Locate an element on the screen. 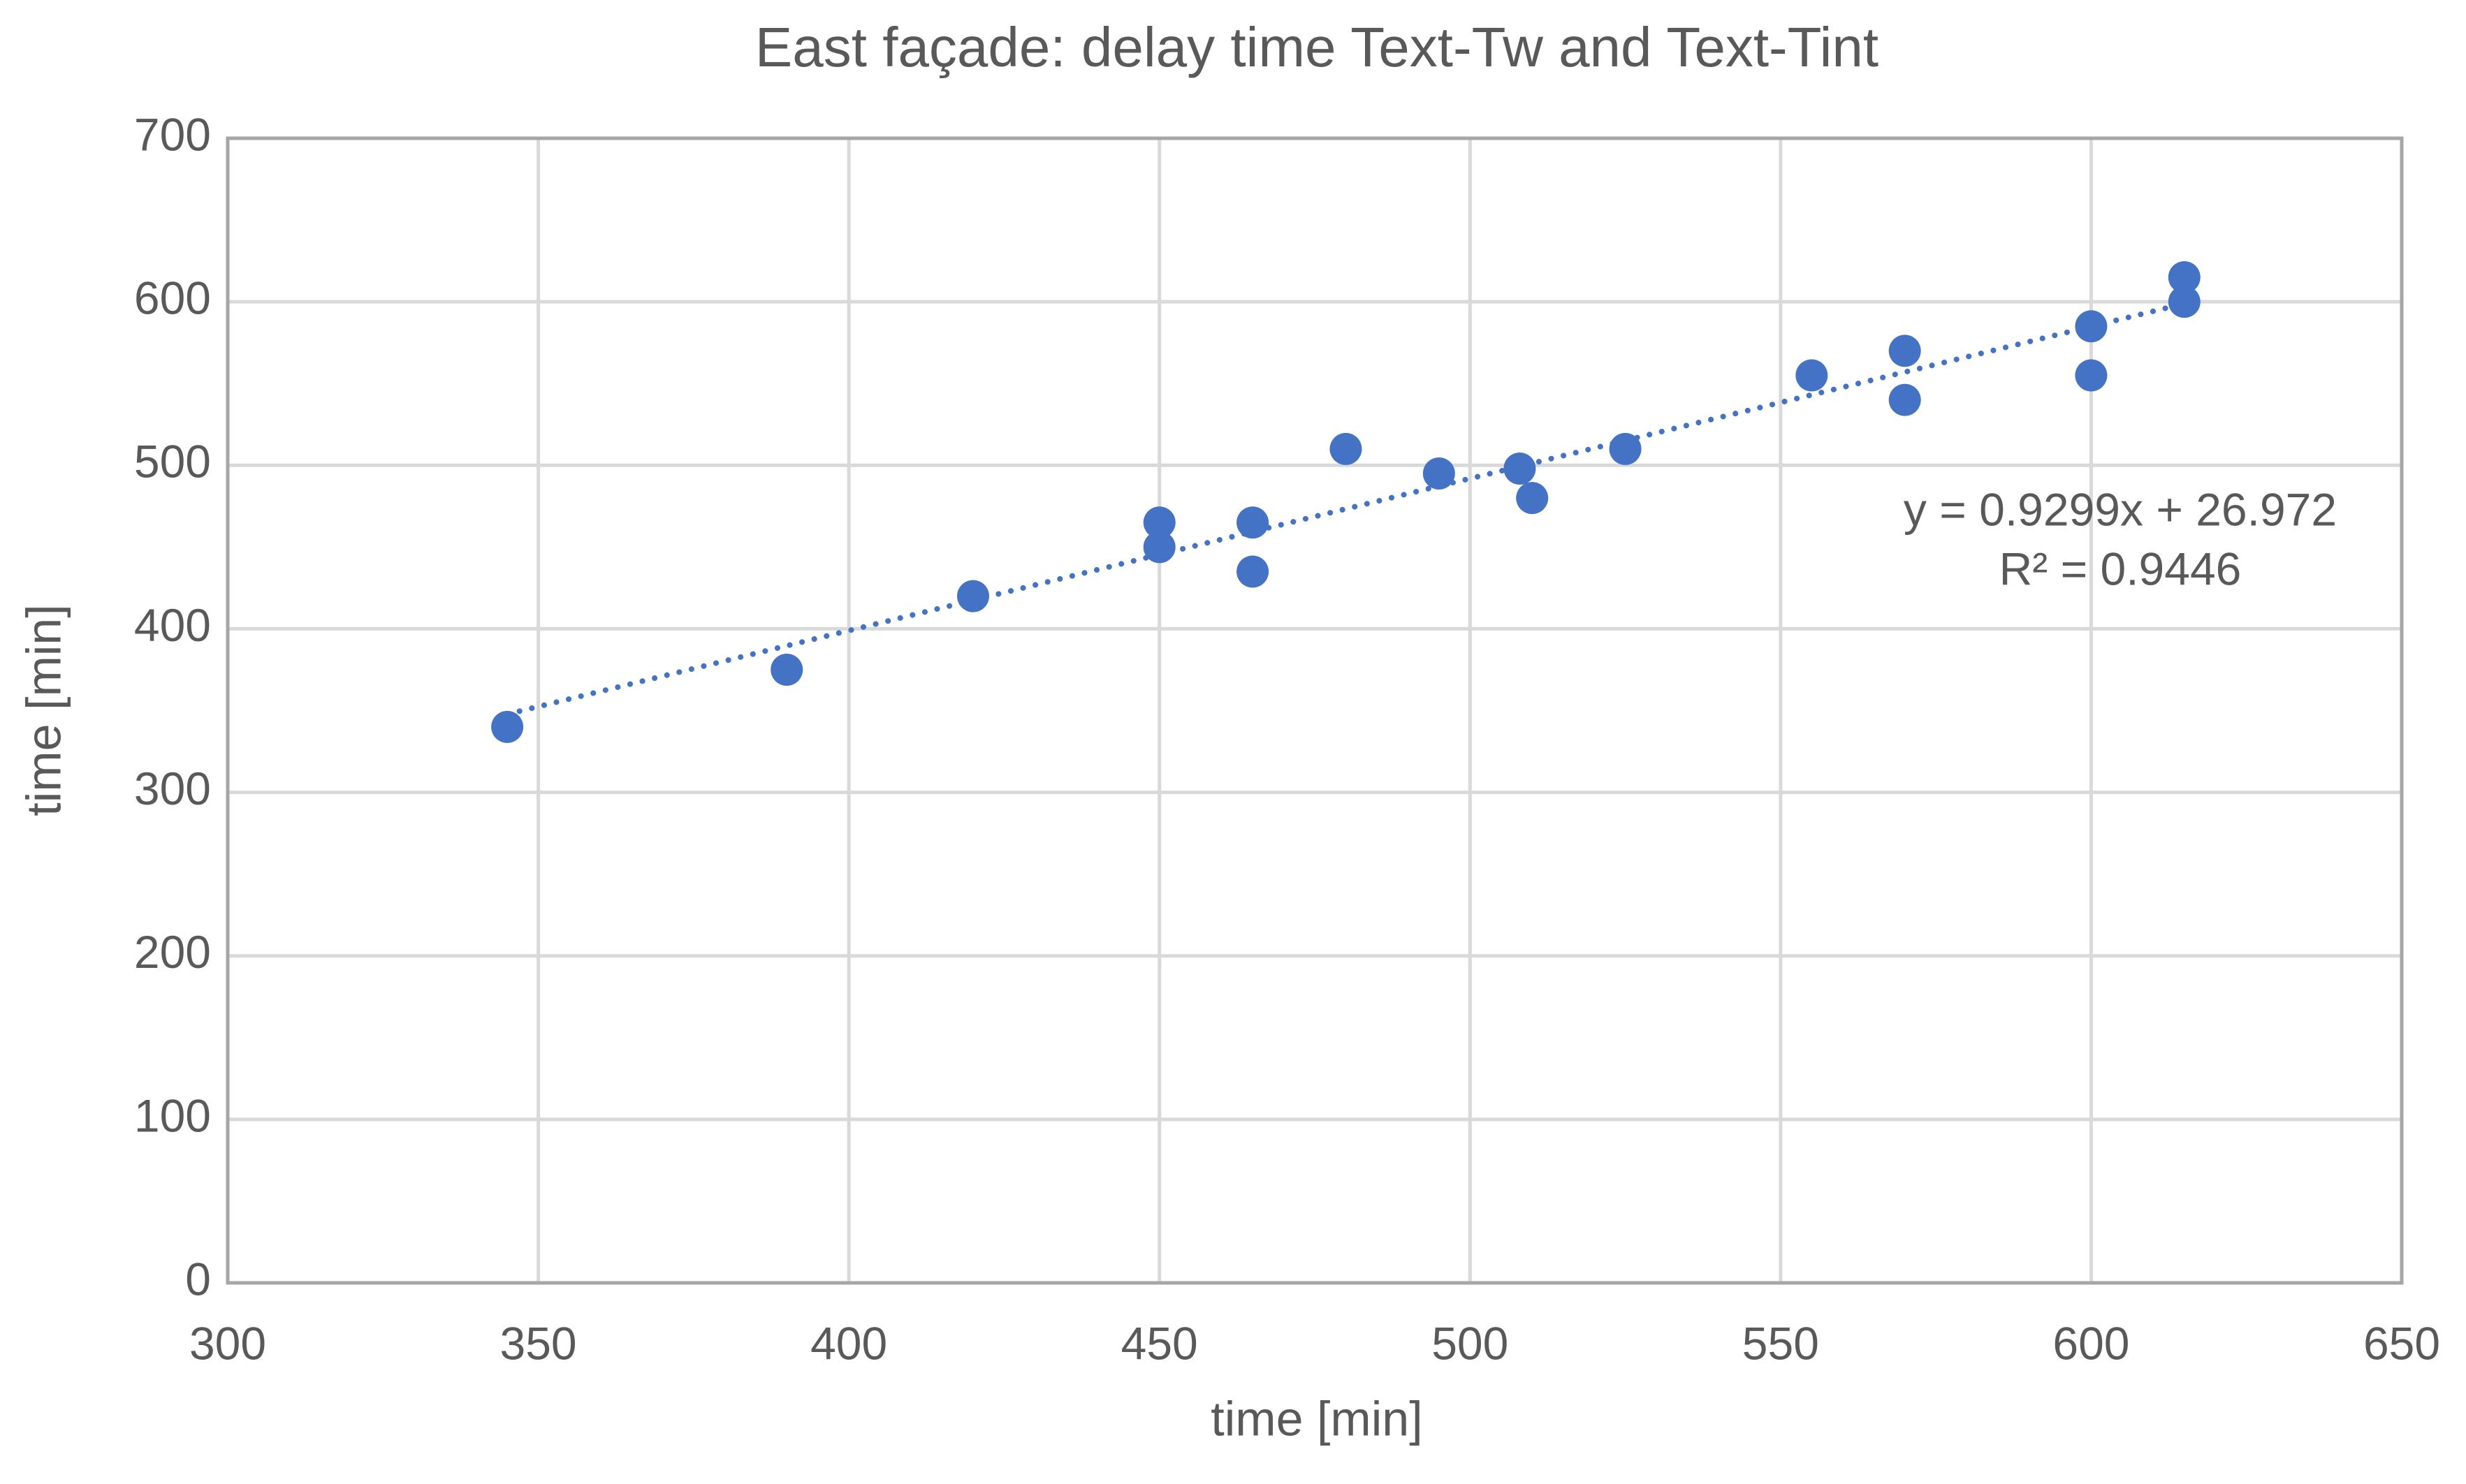 The height and width of the screenshot is (1484, 2466). trendline-equation: y = 0.9299x + 26.972 is located at coordinates (2120, 509).